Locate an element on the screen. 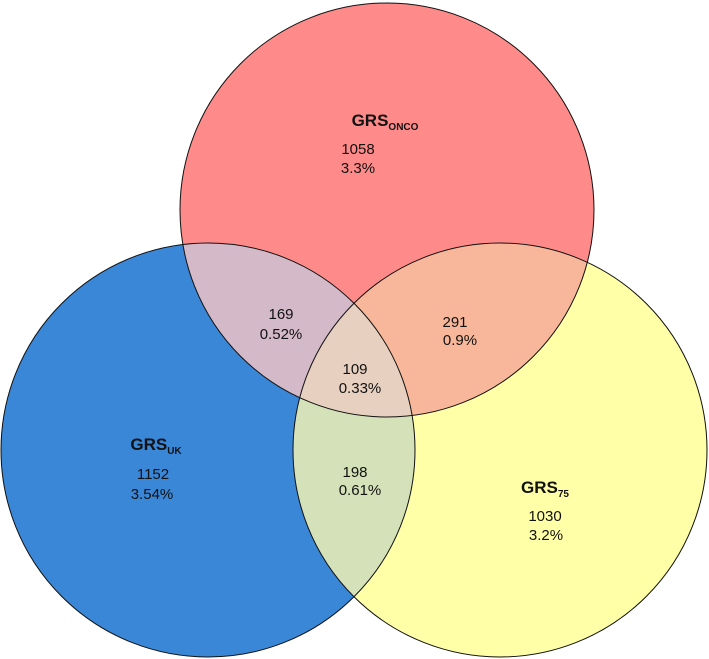 The width and height of the screenshot is (709, 659). set-label: GRS75 is located at coordinates (545, 488).